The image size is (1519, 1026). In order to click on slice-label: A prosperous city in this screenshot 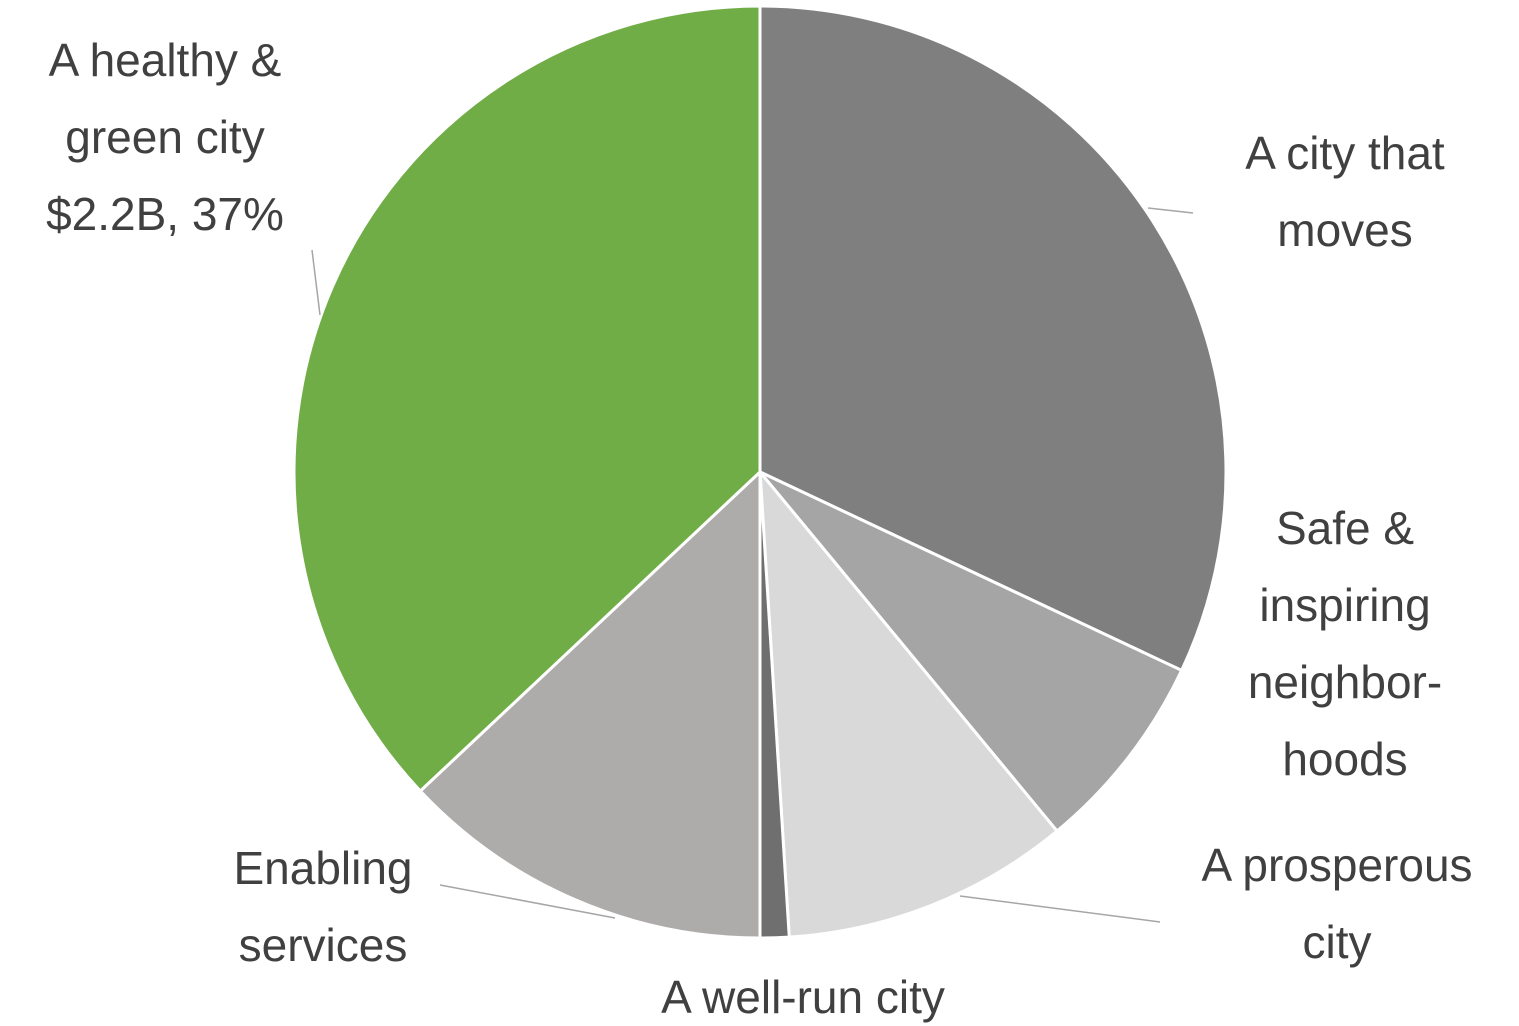, I will do `click(1337, 903)`.